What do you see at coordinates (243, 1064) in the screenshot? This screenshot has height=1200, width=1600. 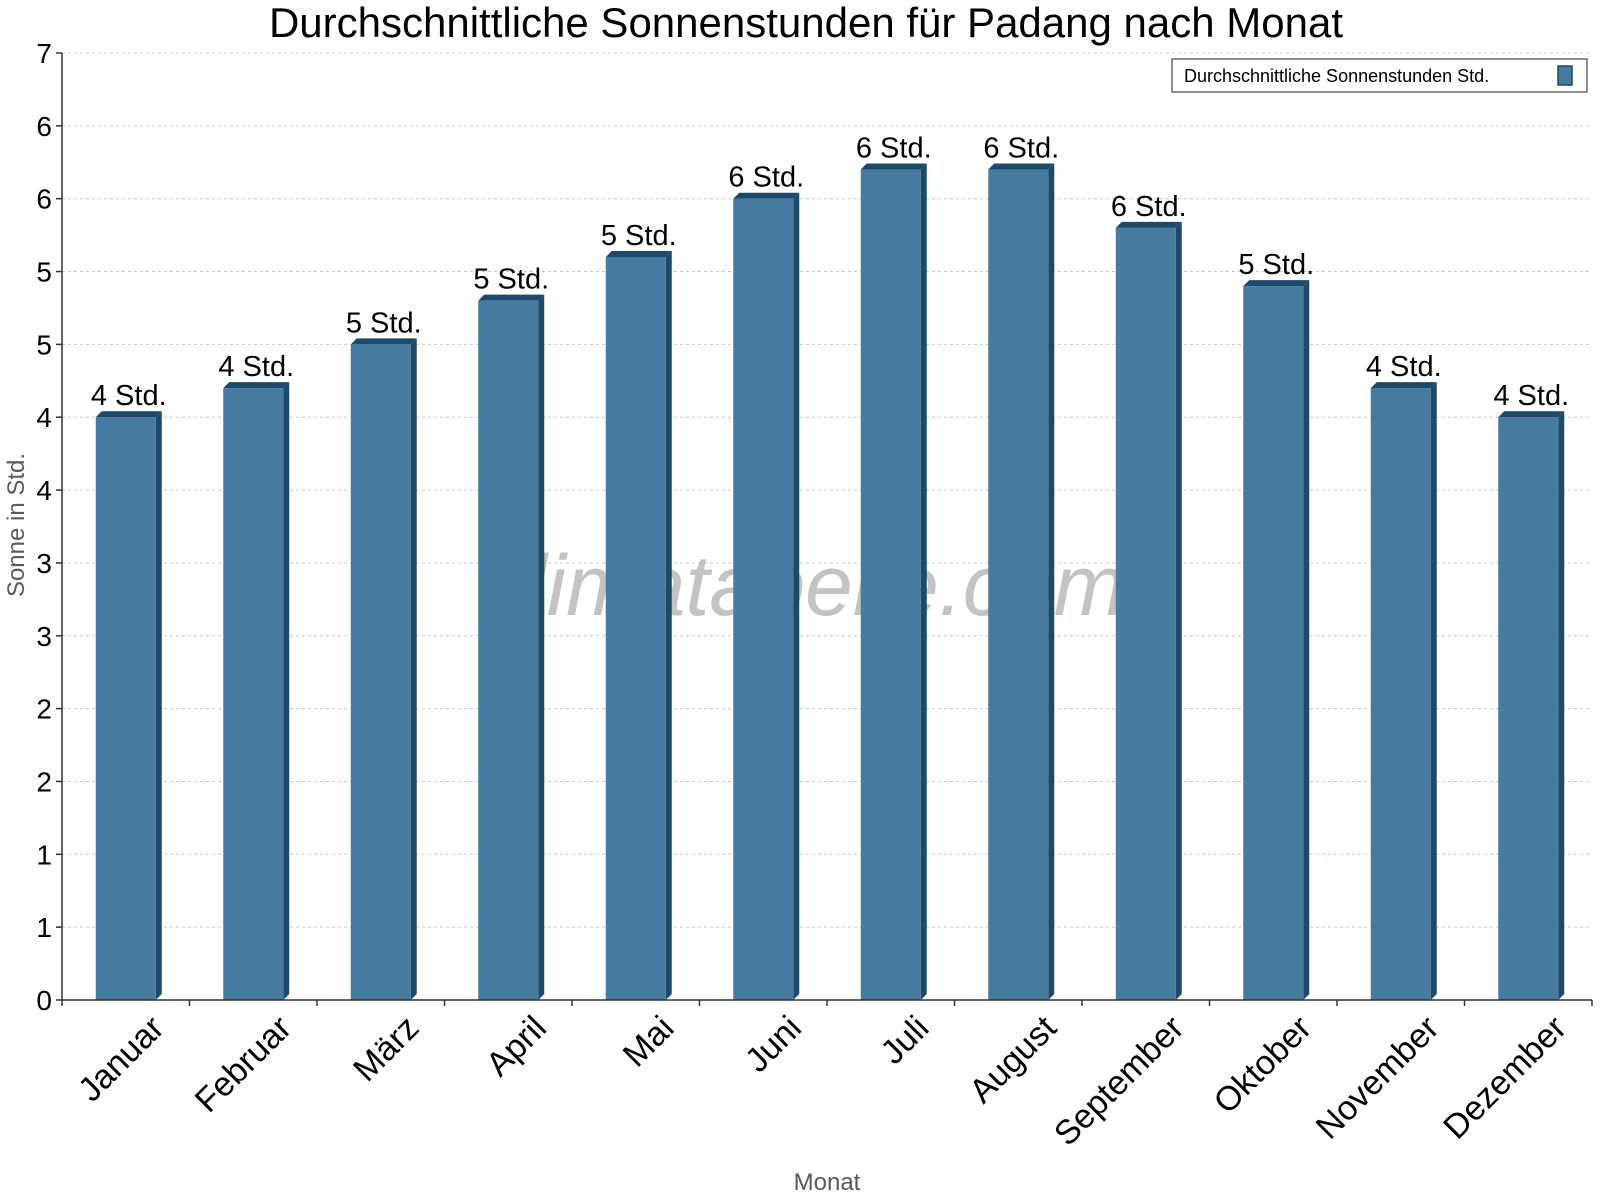 I see `x-tick-label: Februar` at bounding box center [243, 1064].